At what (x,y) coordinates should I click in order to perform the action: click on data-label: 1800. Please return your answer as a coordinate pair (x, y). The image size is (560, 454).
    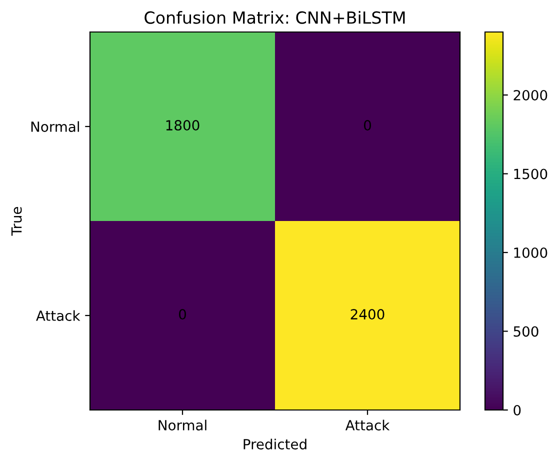
    Looking at the image, I should click on (183, 125).